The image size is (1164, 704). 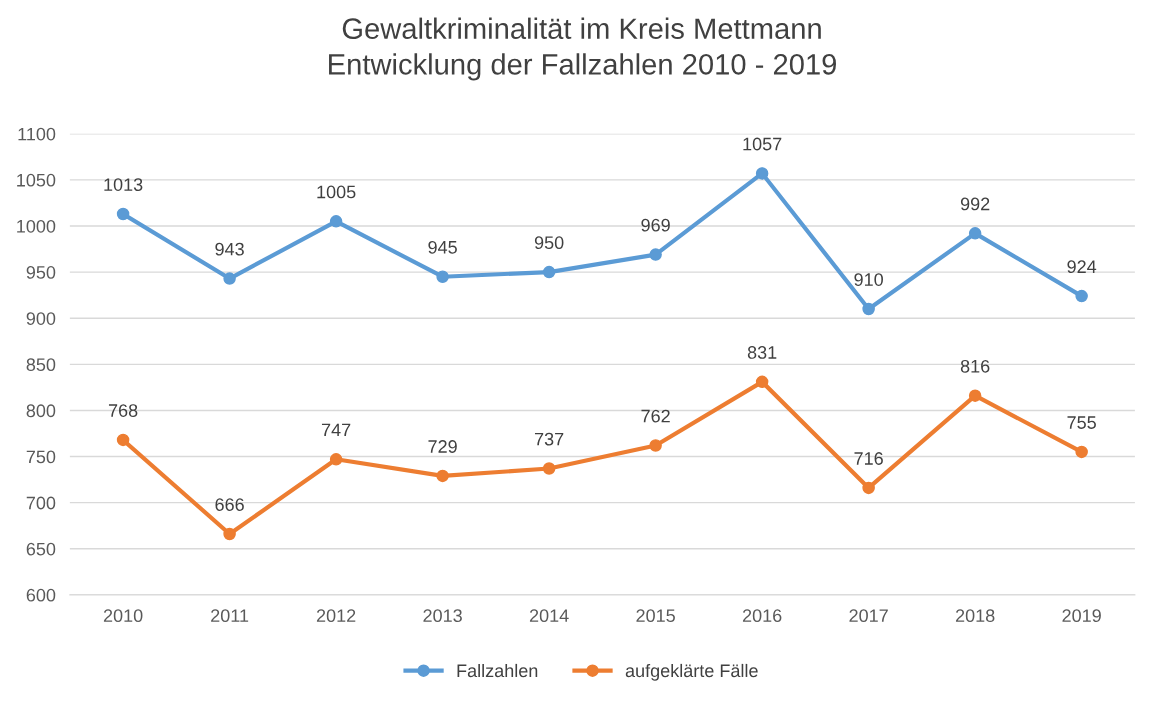 What do you see at coordinates (123, 616) in the screenshot?
I see `x-tick-label: 2010` at bounding box center [123, 616].